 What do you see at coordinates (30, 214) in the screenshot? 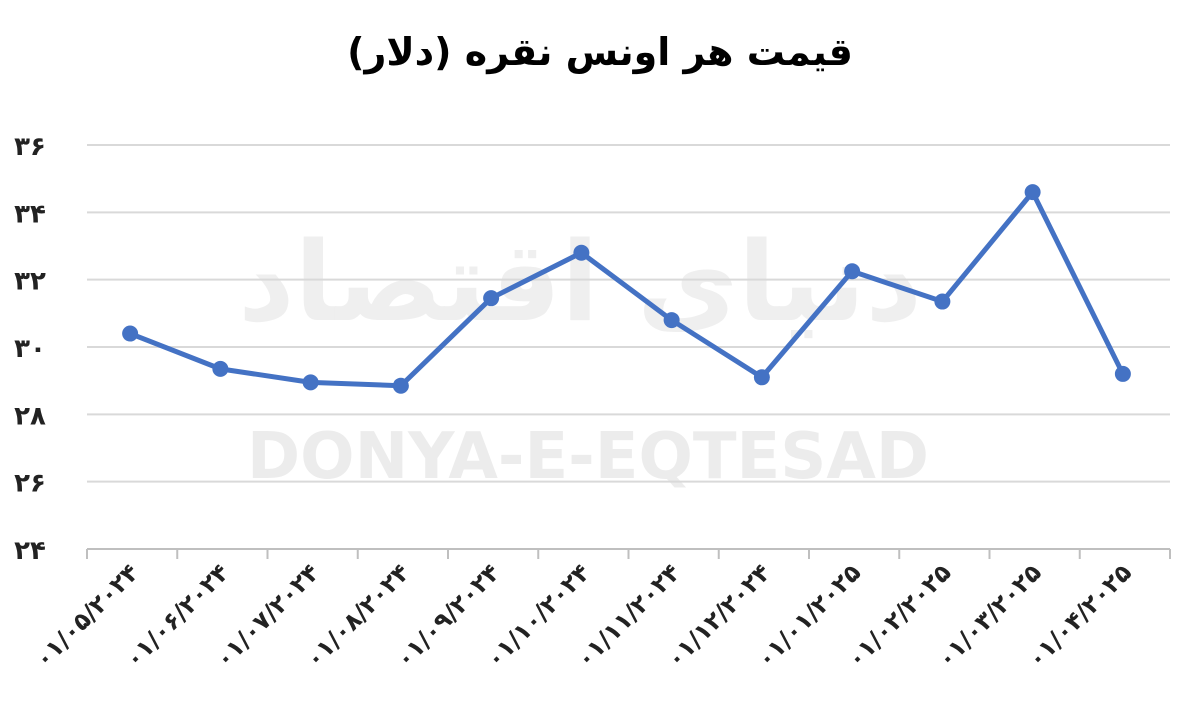
I see `y-tick-label: ۳۴` at bounding box center [30, 214].